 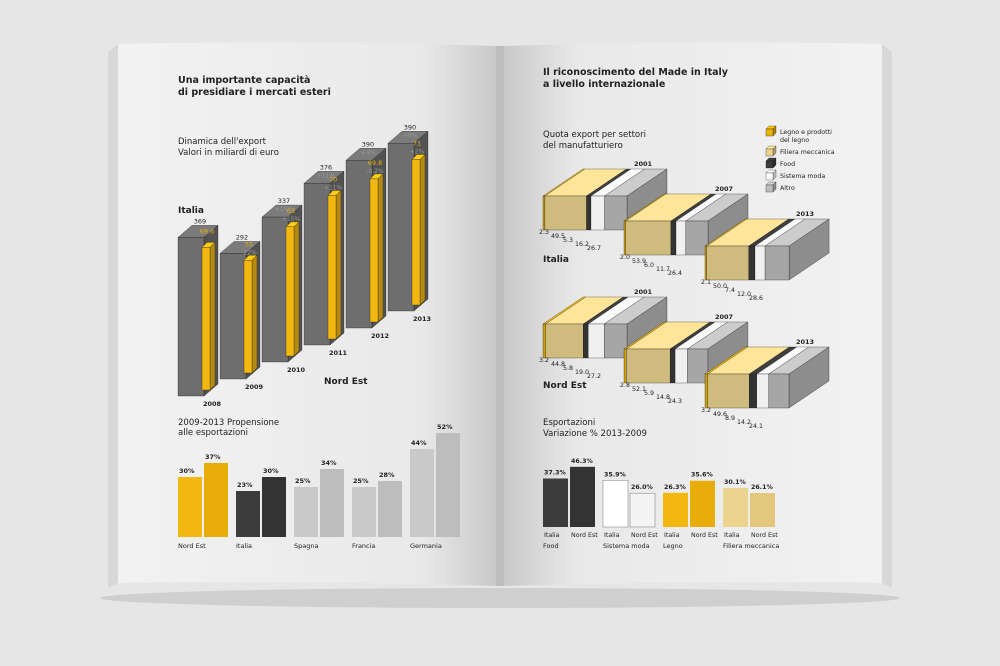 What do you see at coordinates (290, 291) in the screenshot?
I see `export-bar-nordest-2010-front` at bounding box center [290, 291].